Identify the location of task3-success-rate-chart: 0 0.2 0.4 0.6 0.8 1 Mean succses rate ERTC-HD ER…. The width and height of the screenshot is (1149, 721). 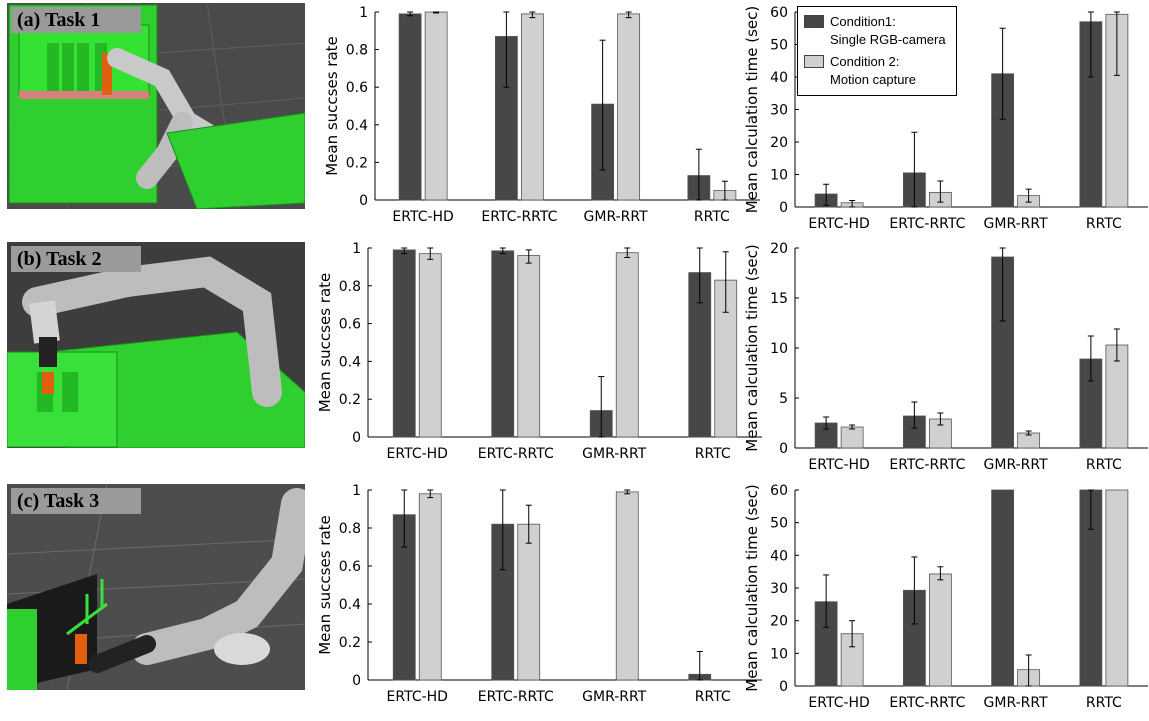
(537, 594).